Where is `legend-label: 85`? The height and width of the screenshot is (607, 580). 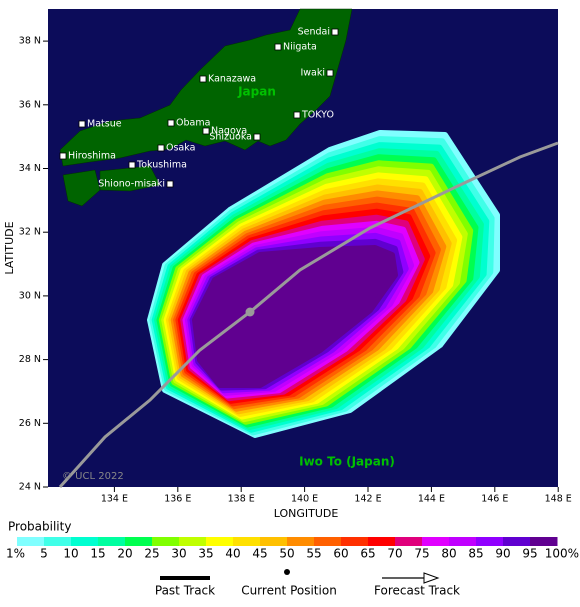
legend-label: 85 is located at coordinates (475, 554).